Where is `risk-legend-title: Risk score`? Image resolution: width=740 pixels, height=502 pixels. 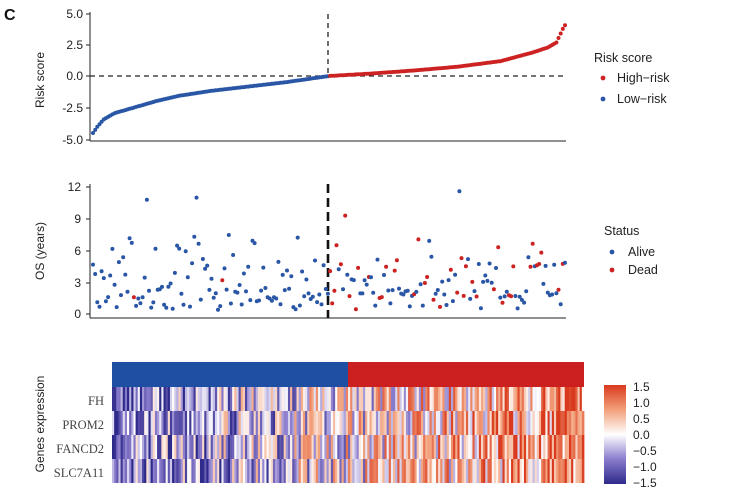
risk-legend-title: Risk score is located at coordinates (623, 58).